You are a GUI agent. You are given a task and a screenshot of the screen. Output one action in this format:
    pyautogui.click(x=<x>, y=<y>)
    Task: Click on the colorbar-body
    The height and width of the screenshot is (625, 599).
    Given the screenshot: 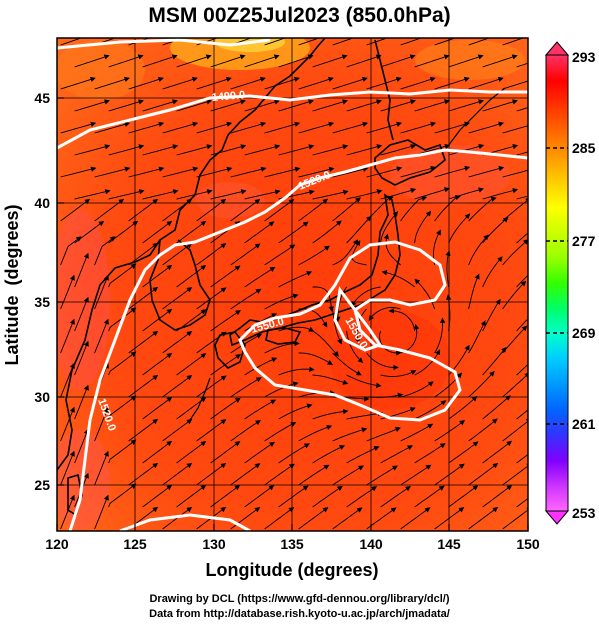 What is the action you would take?
    pyautogui.click(x=557, y=283)
    